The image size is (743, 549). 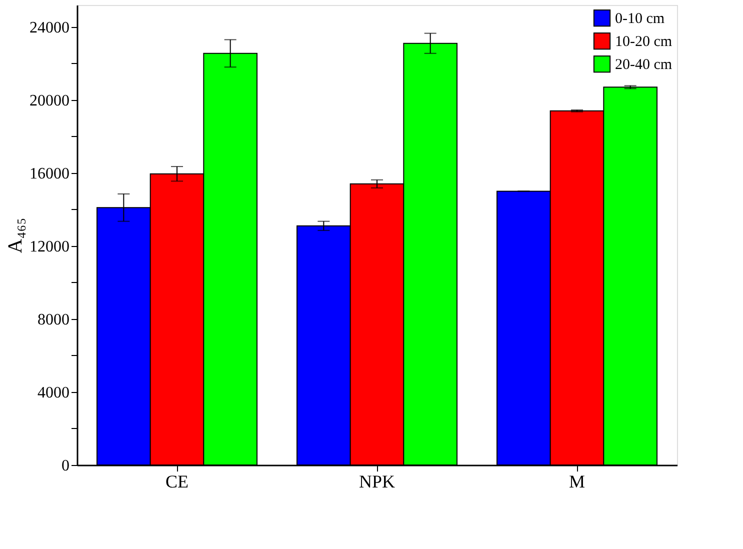 I want to click on y-tick-label: 4000, so click(x=54, y=393).